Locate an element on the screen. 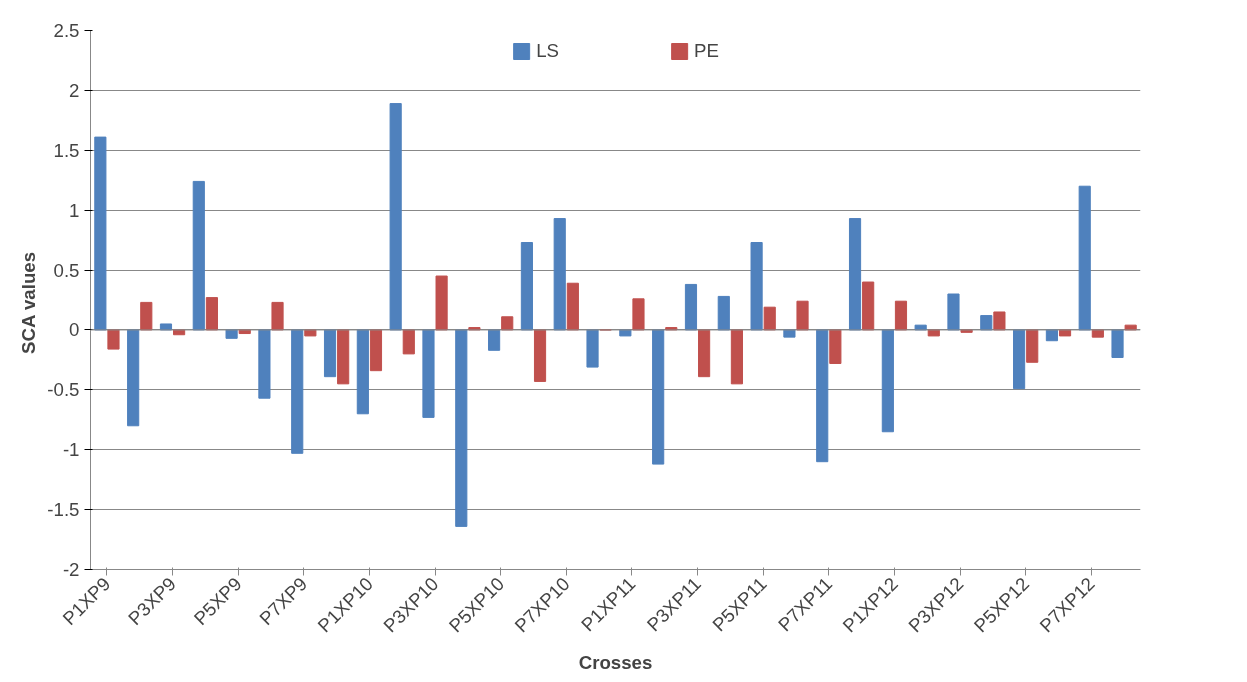 The height and width of the screenshot is (682, 1247). y-tick-label: -1 is located at coordinates (71, 450).